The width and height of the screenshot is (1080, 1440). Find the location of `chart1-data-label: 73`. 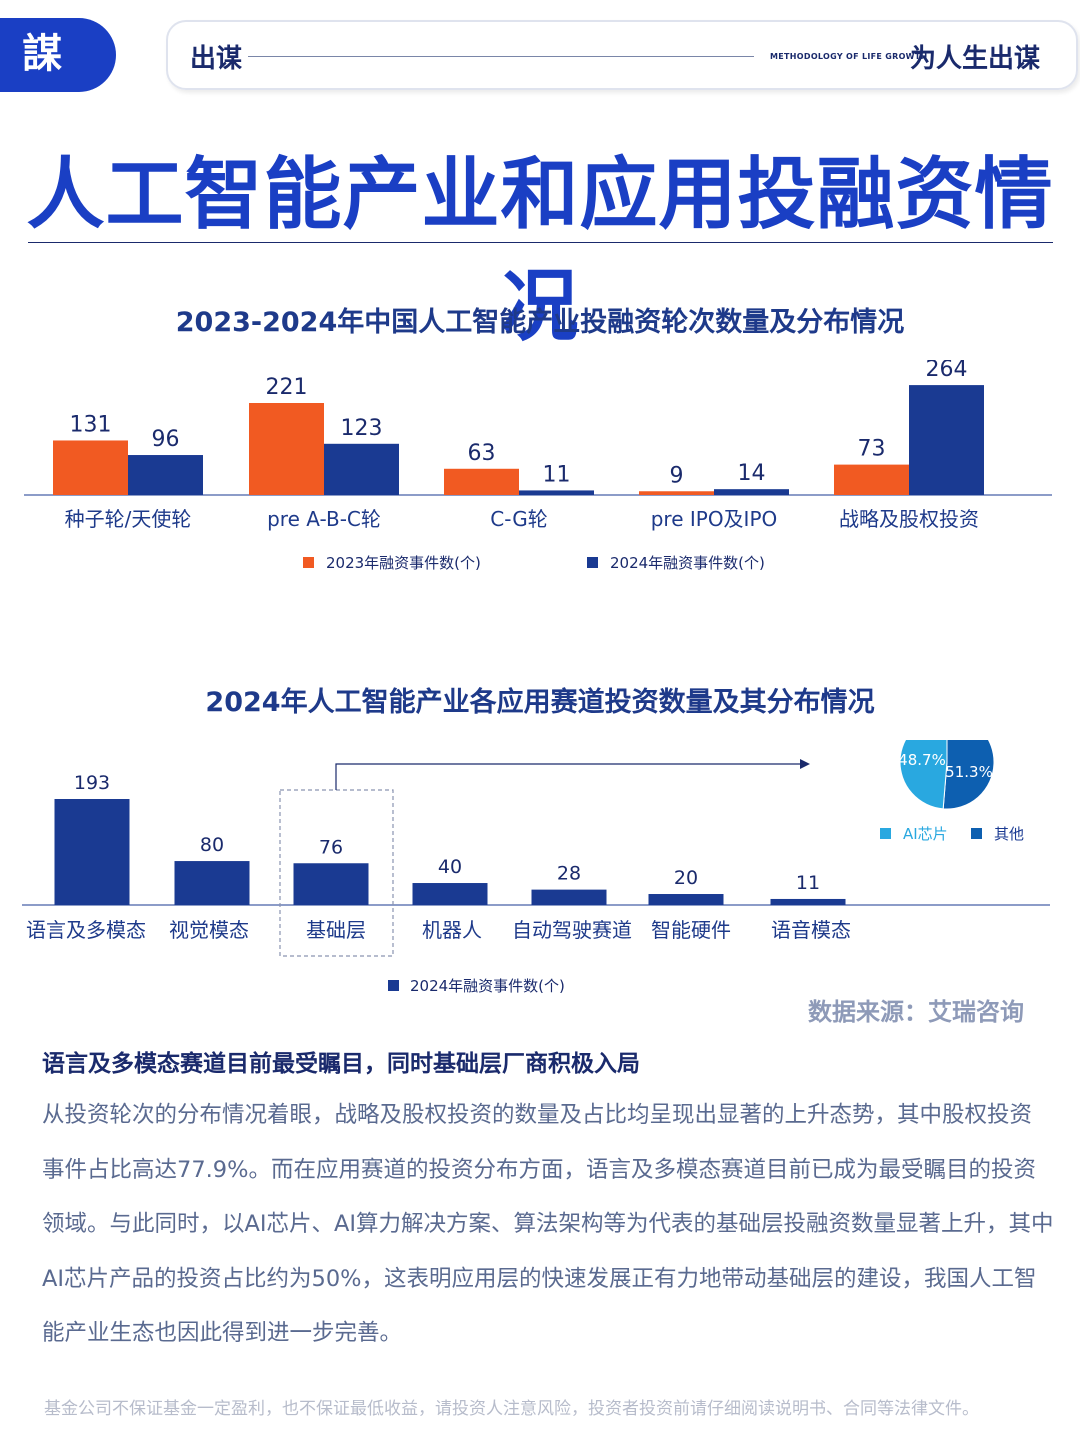

chart1-data-label: 73 is located at coordinates (872, 449).